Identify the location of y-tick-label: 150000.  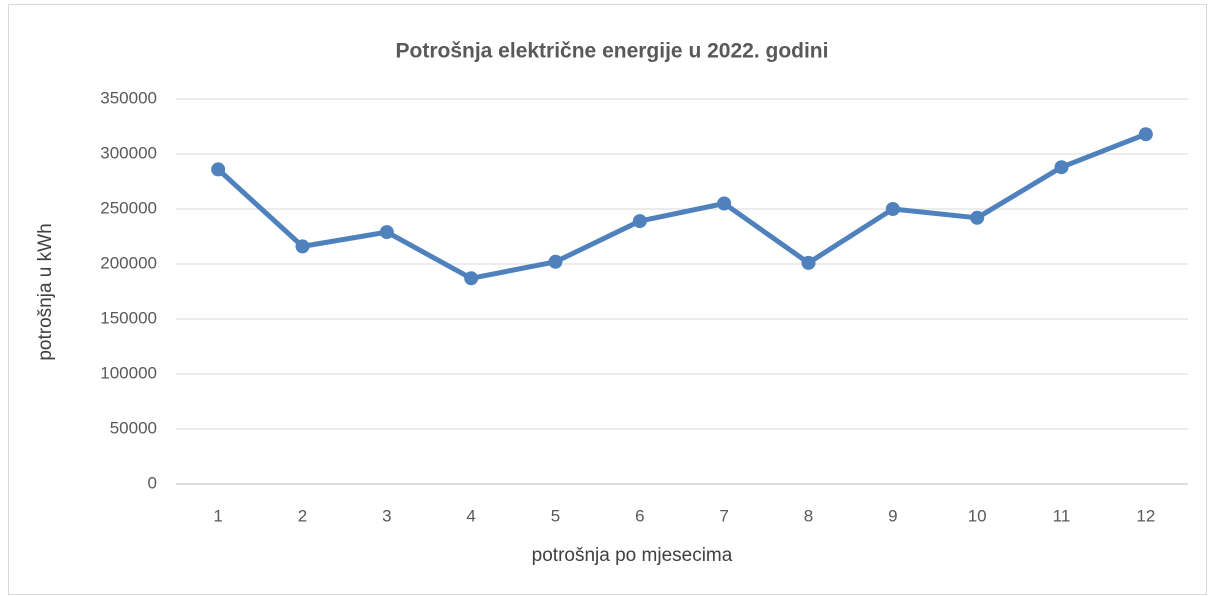
(128, 317).